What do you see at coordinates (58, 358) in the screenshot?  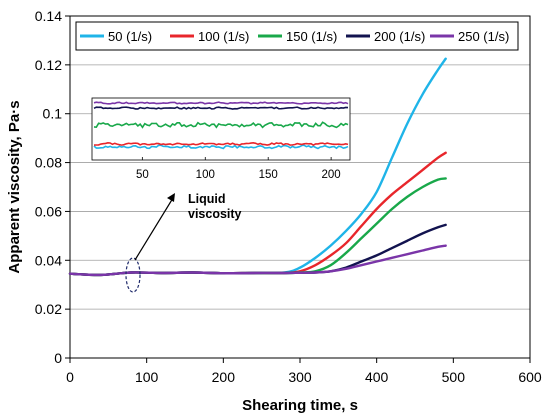 I see `y-tick-label: 0` at bounding box center [58, 358].